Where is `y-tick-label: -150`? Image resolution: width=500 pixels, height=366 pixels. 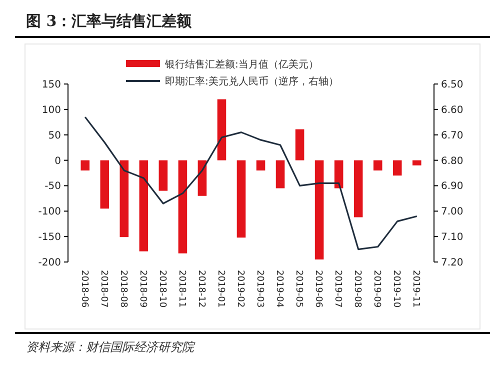 y-tick-label: -150 is located at coordinates (49, 238).